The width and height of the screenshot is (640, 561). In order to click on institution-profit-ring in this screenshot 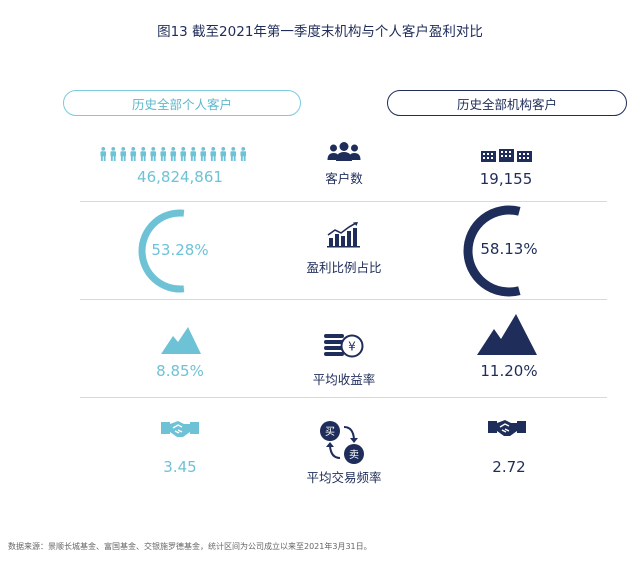, I will do `click(492, 251)`.